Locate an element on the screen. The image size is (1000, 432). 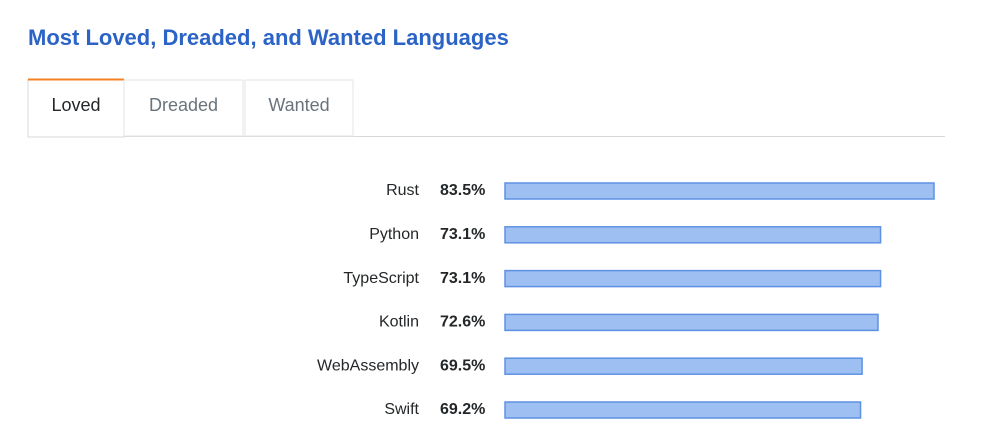
category-label: Rust is located at coordinates (402, 190).